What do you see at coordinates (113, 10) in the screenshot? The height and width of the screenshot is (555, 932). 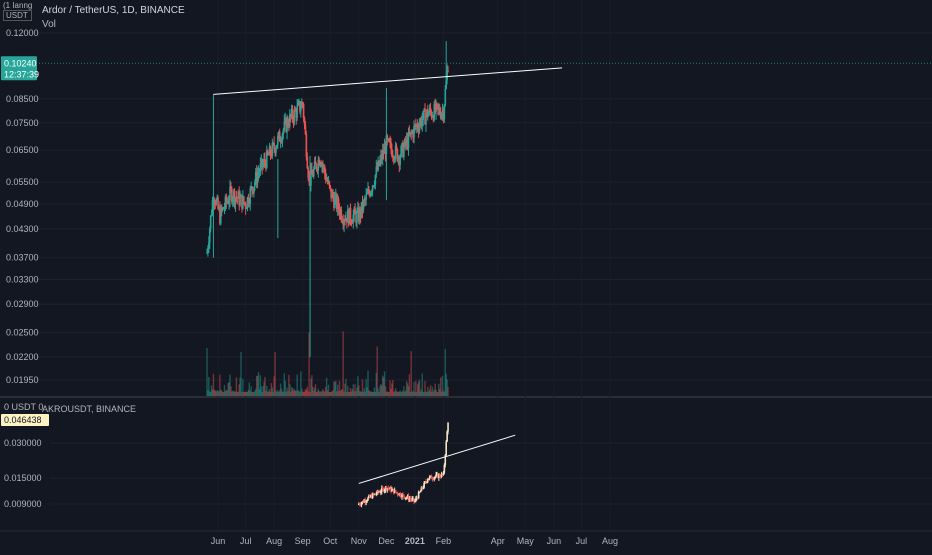 I see `symbol-title: Ardor / TetherUS, 1D, BINANCE` at bounding box center [113, 10].